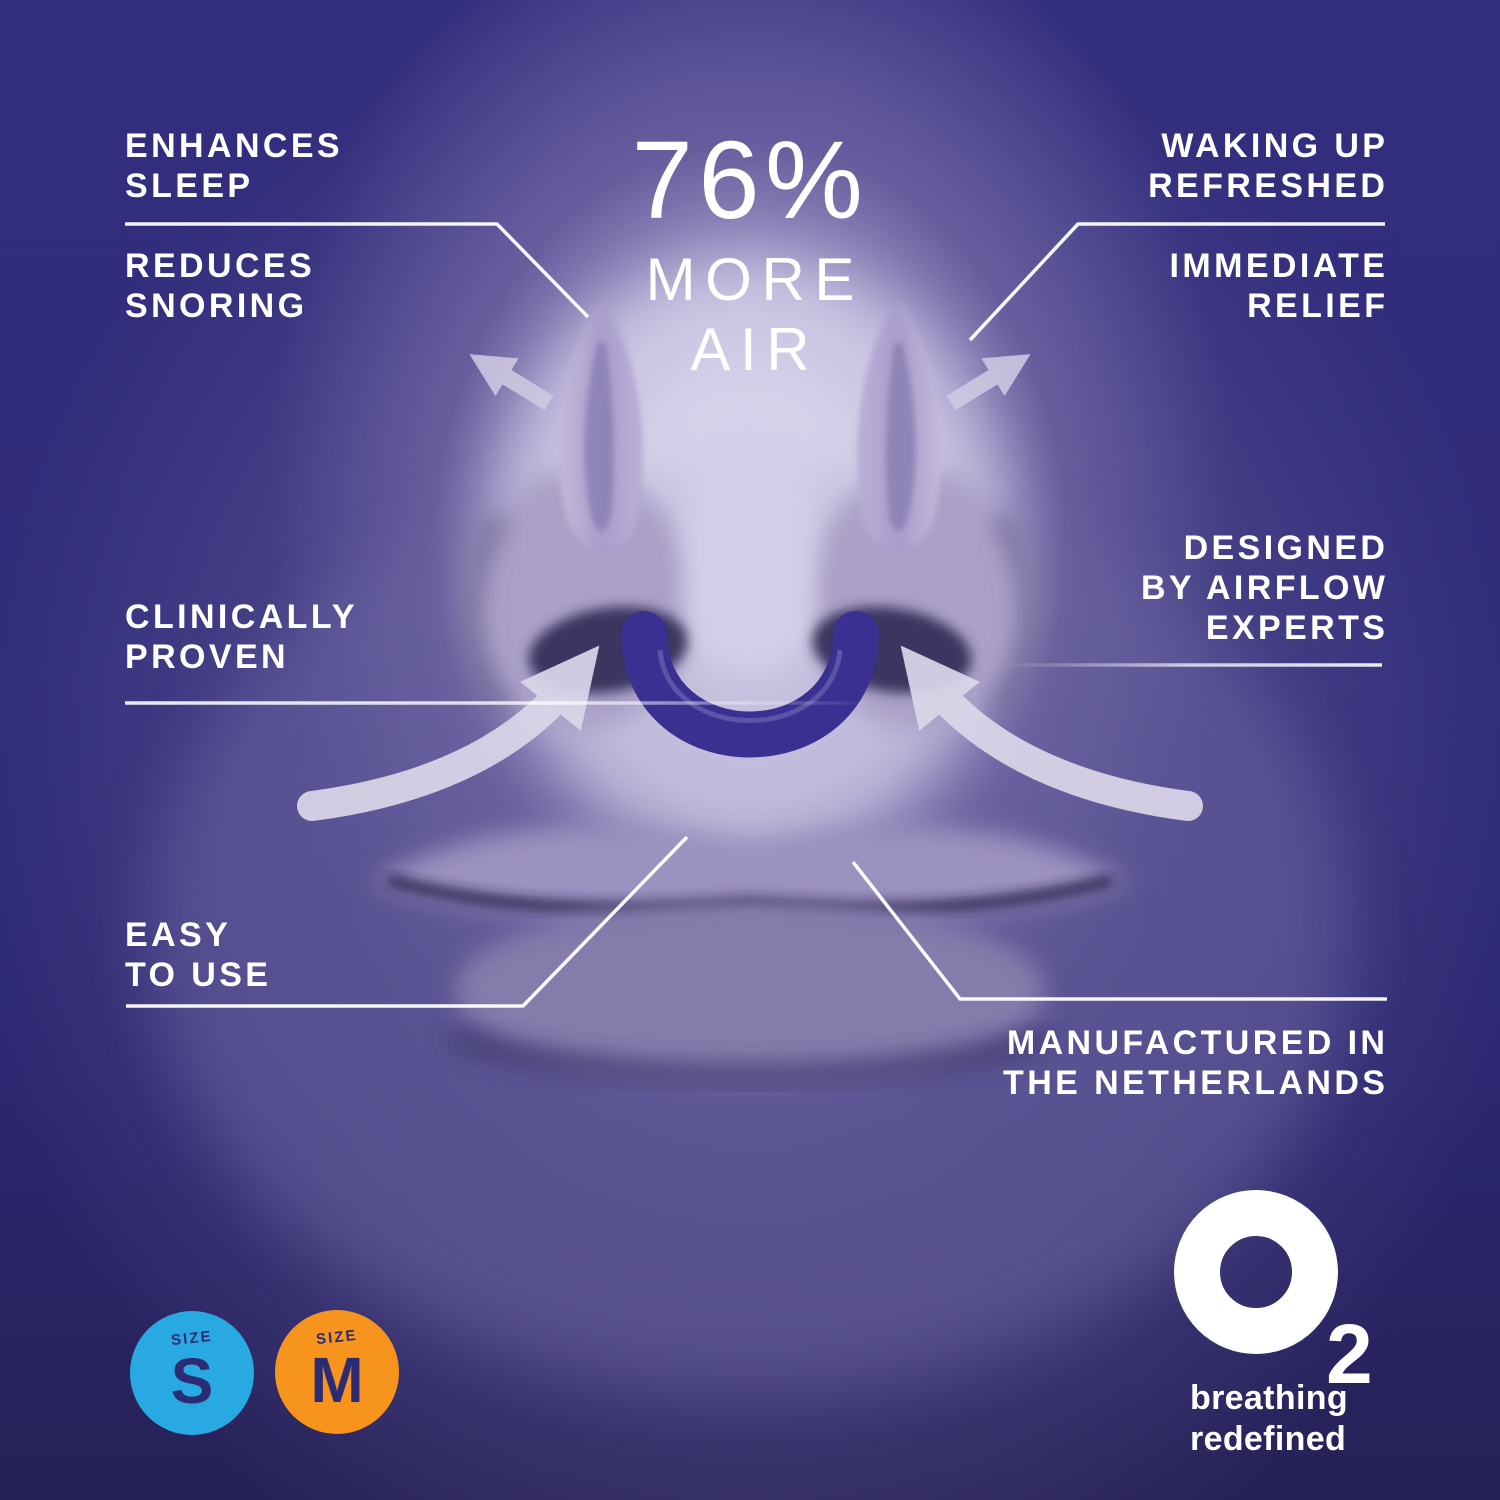 The height and width of the screenshot is (1500, 1500). I want to click on feature-enhances-sleep: ENHANCES SLEEP, so click(234, 166).